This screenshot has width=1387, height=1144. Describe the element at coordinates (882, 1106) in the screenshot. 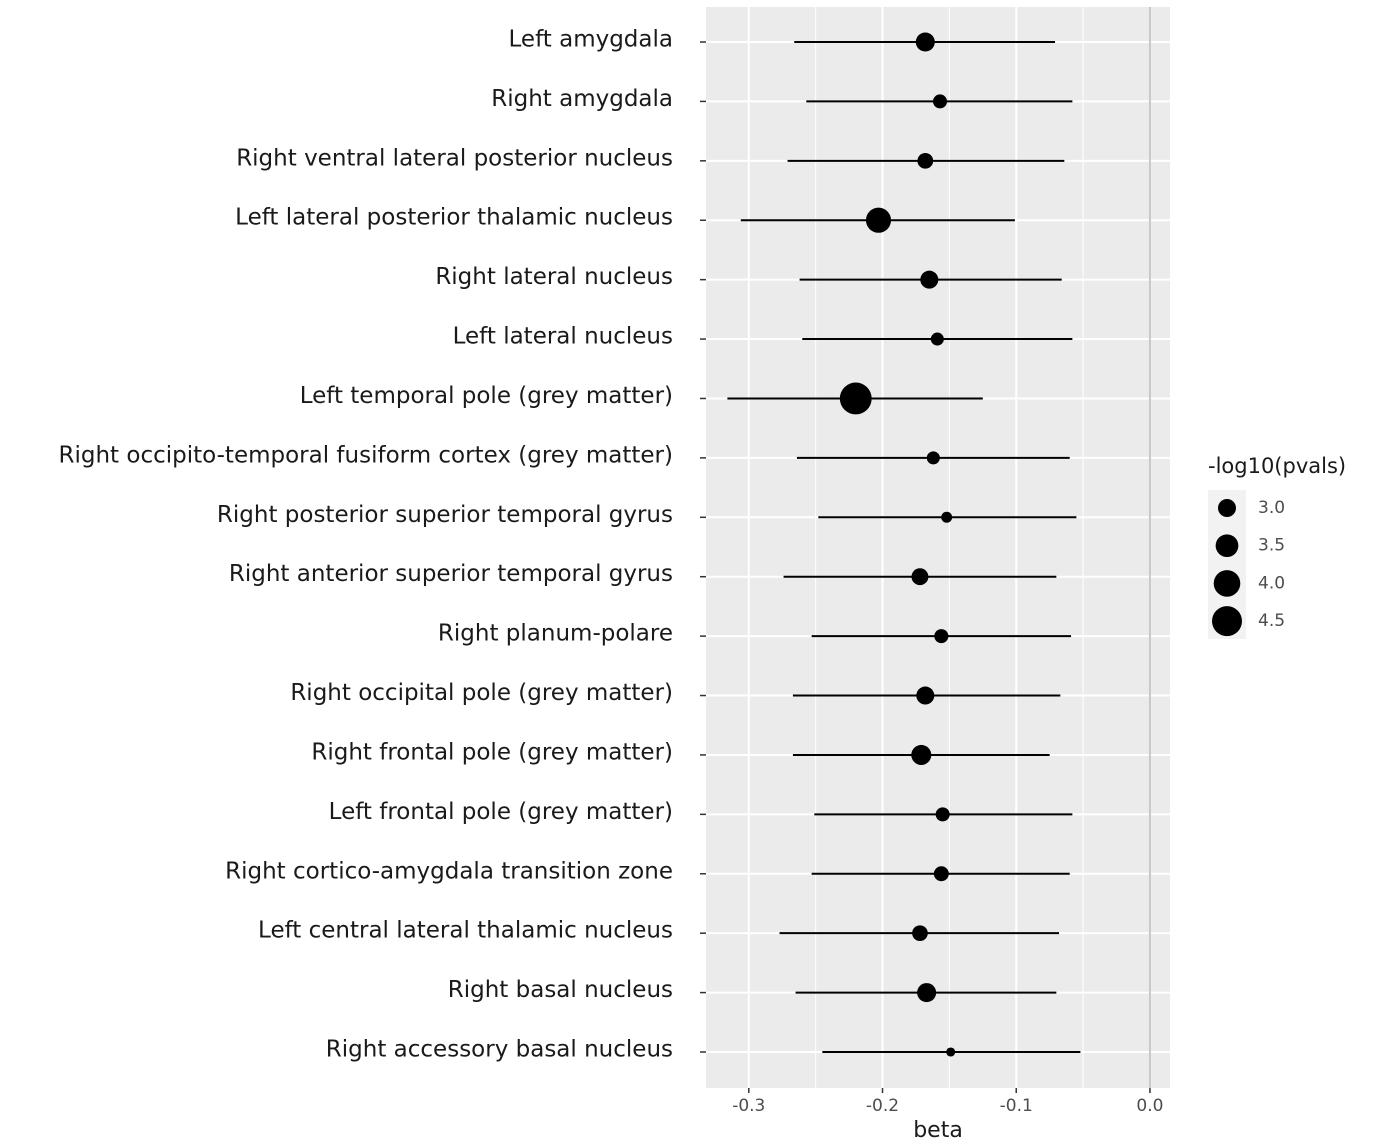

I see `x-tick-label: -0.2` at that location.